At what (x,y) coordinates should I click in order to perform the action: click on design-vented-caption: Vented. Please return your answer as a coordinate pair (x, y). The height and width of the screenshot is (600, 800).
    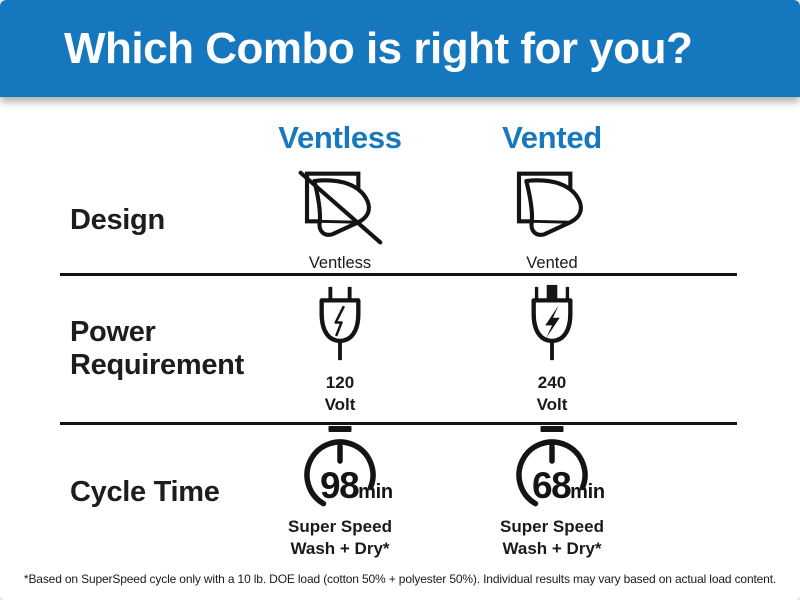
    Looking at the image, I should click on (552, 262).